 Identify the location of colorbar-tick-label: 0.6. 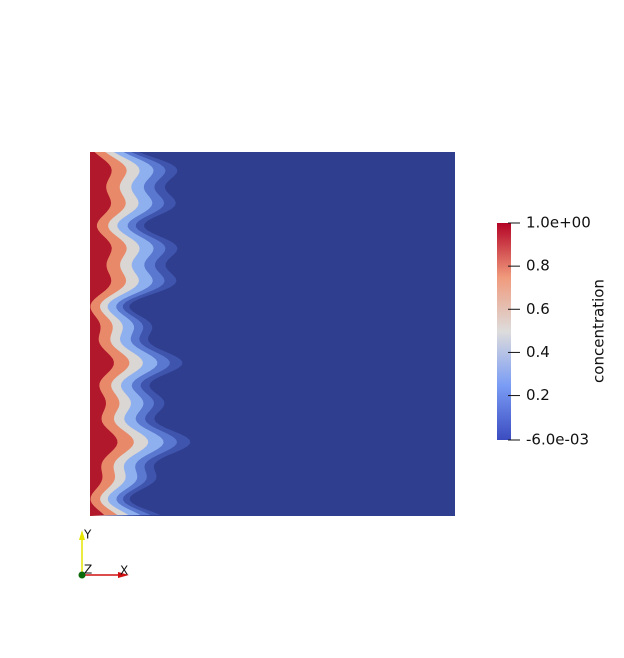
(538, 309).